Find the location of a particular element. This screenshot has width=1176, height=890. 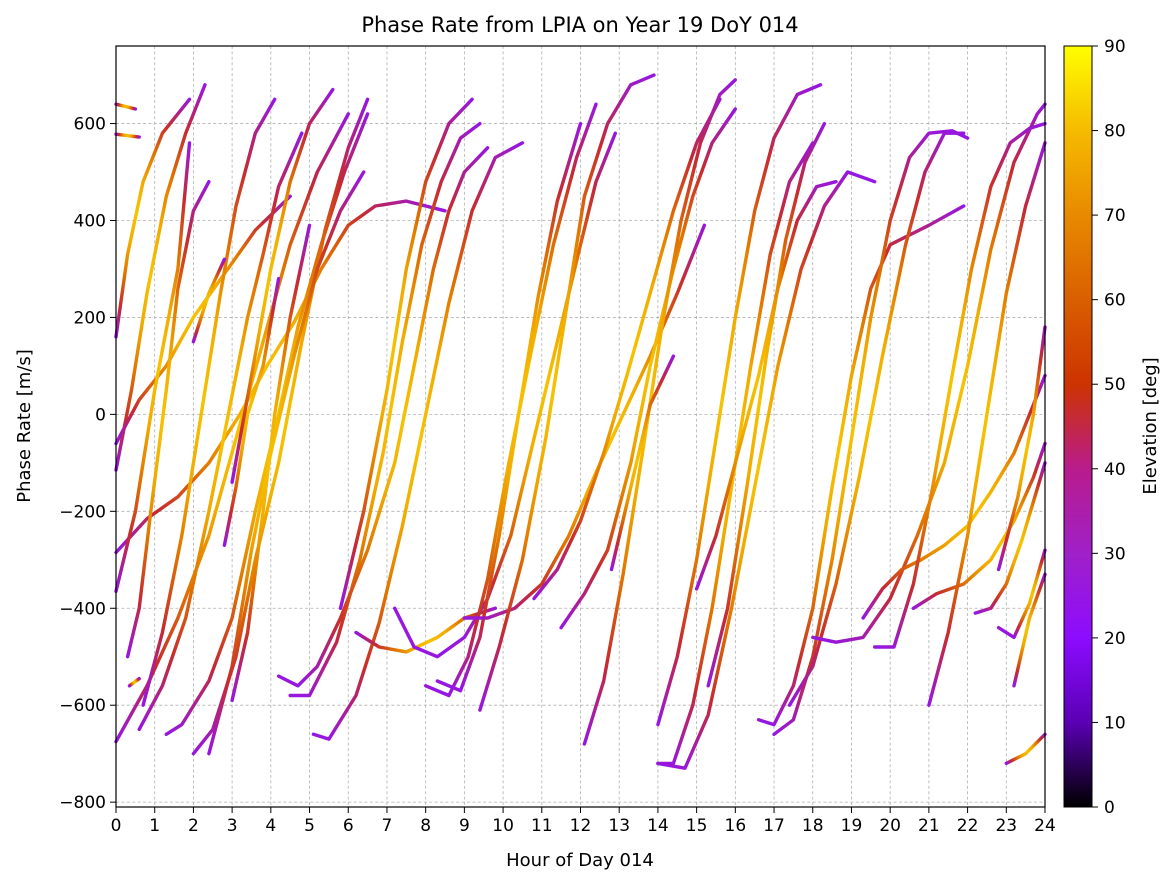

y-tick-label: −400 is located at coordinates (82, 609).